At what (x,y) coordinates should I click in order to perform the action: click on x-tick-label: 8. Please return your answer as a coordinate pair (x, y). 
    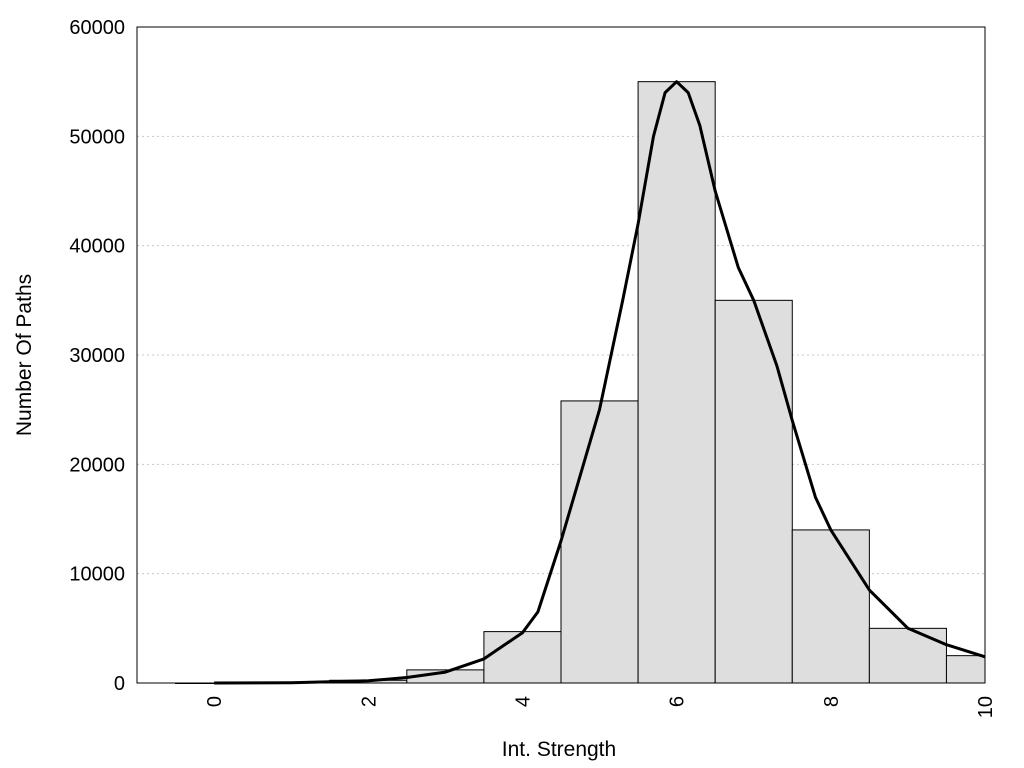
    Looking at the image, I should click on (832, 701).